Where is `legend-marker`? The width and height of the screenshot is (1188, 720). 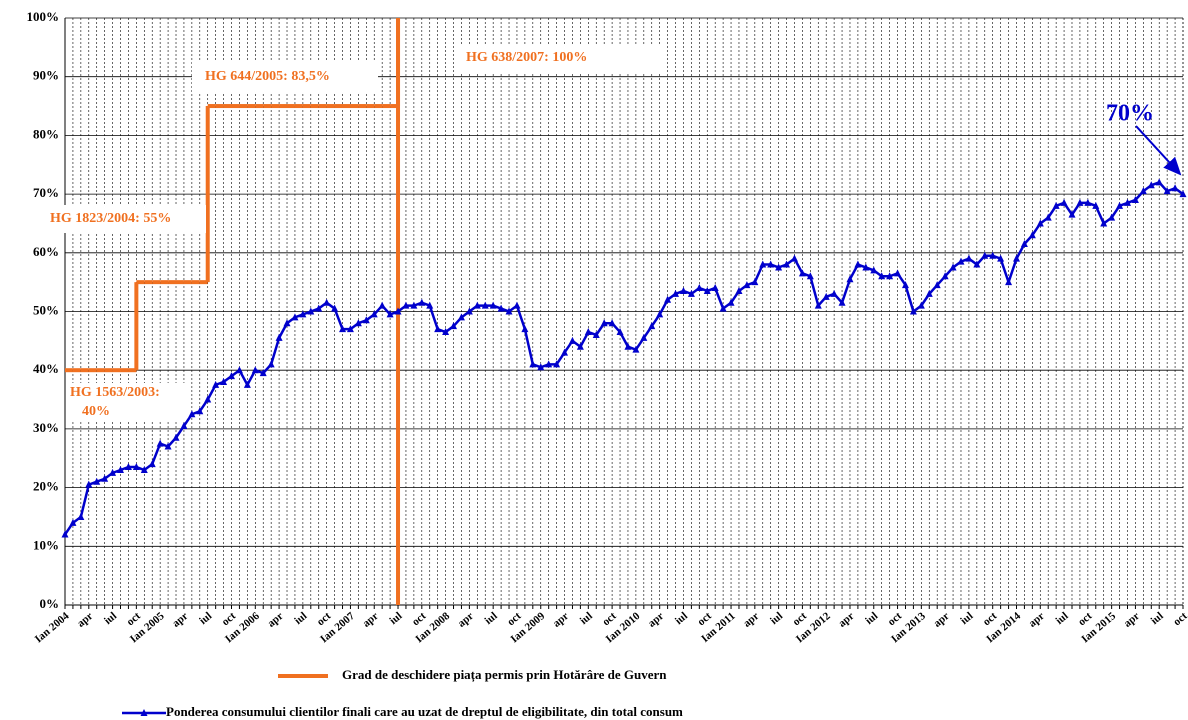 legend-marker is located at coordinates (144, 712).